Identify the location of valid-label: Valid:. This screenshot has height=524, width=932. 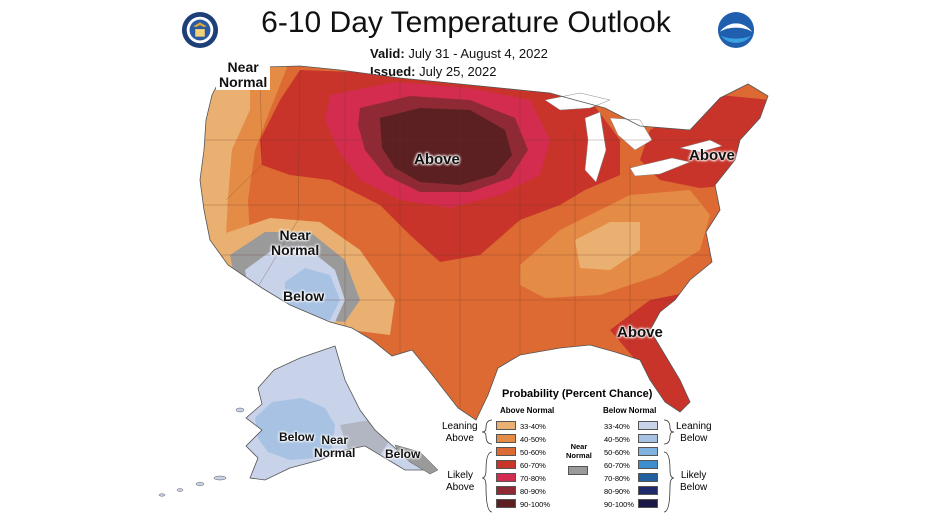
(387, 53).